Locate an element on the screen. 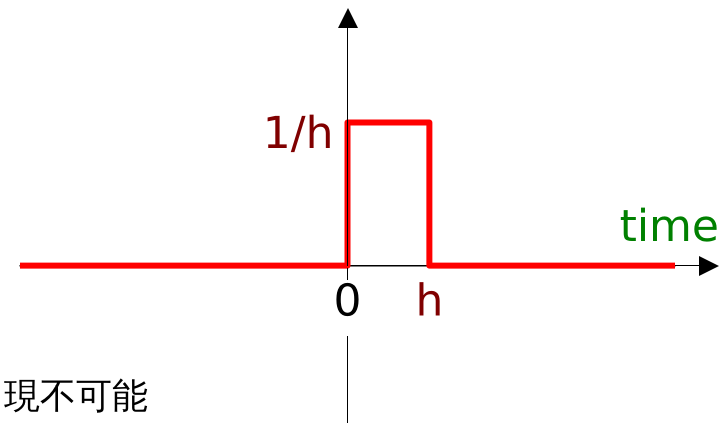  x-axis-title: time is located at coordinates (669, 226).